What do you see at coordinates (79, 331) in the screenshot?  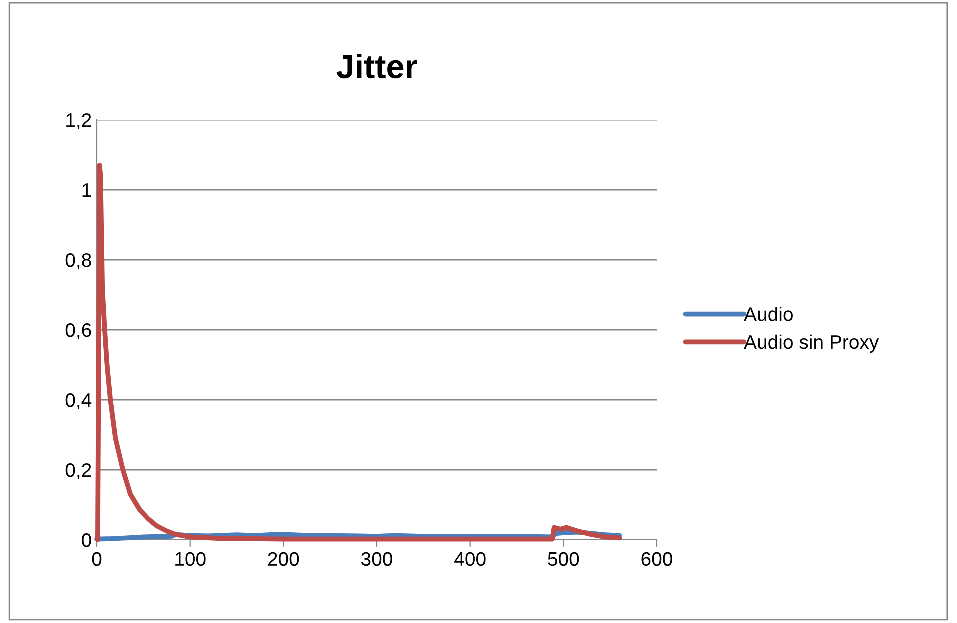 I see `y-tick-label: 0,6` at bounding box center [79, 331].